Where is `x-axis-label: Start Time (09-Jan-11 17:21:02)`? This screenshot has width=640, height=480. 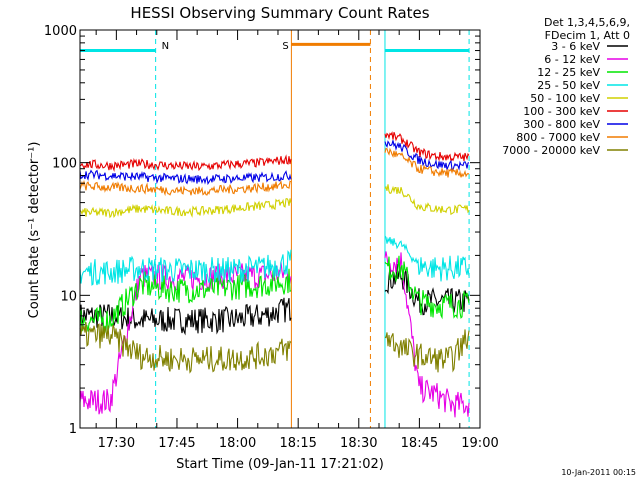
x-axis-label: Start Time (09-Jan-11 17:21:02) is located at coordinates (280, 464).